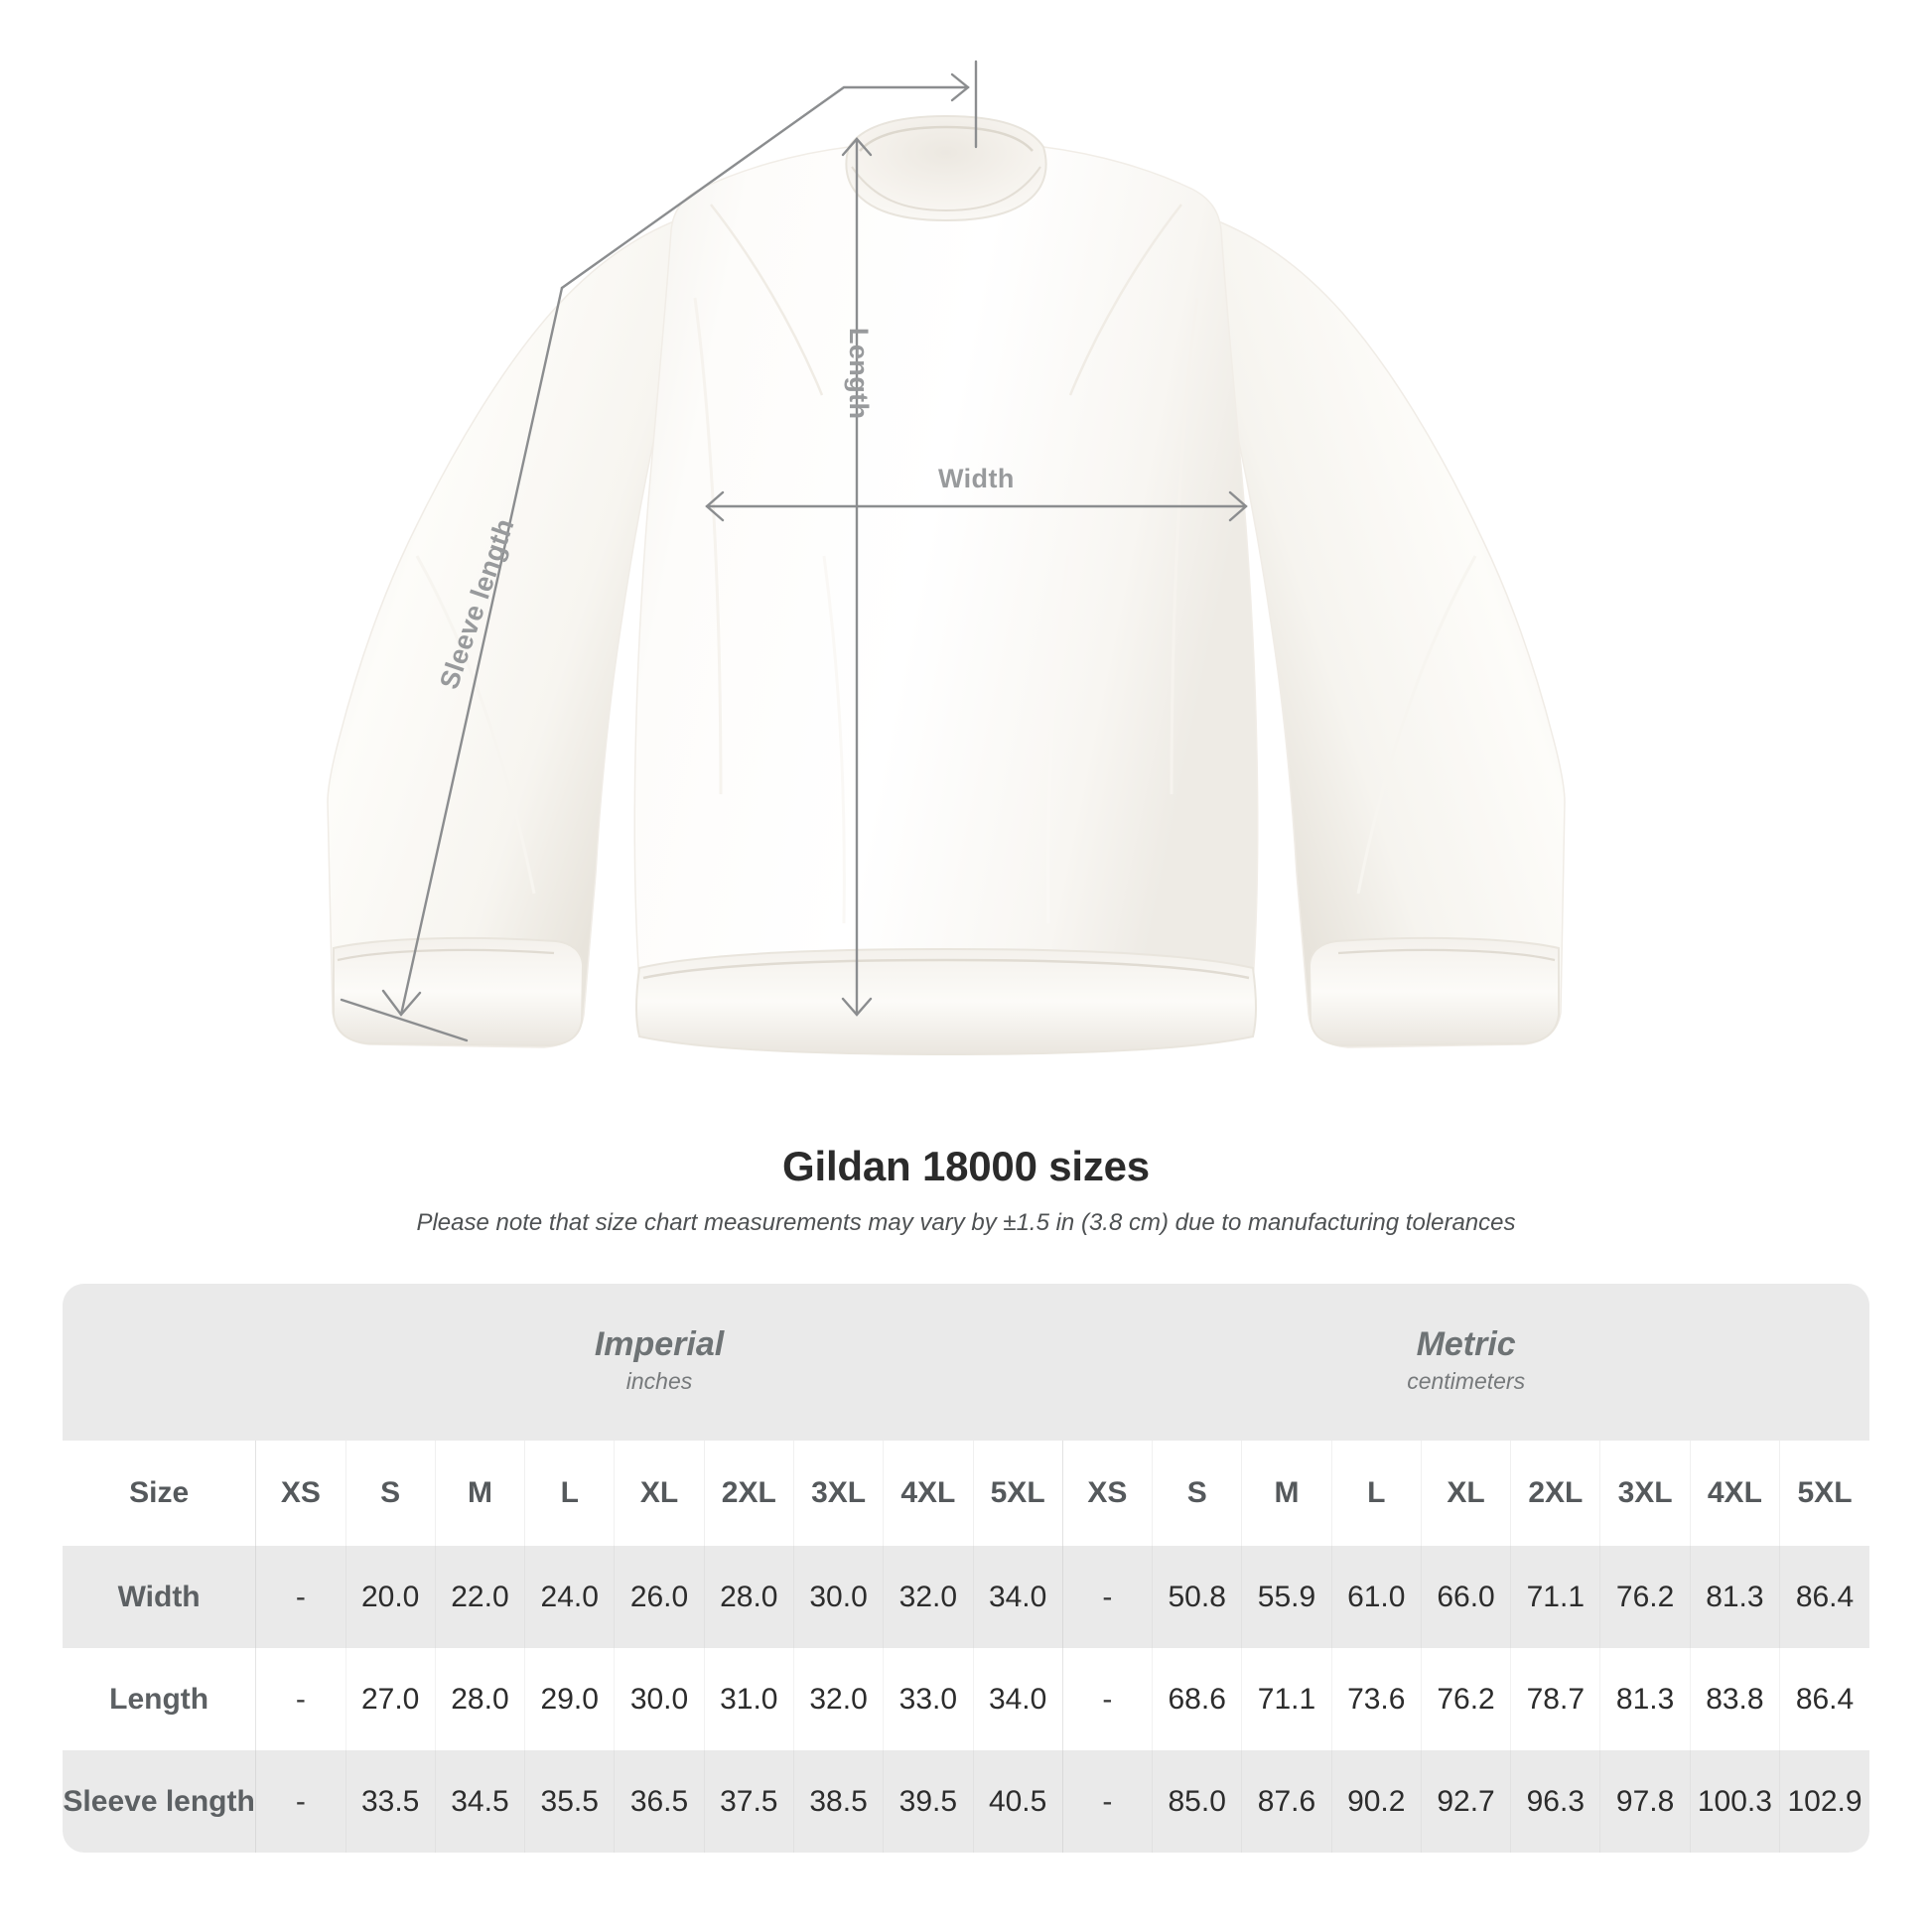 Image resolution: width=1932 pixels, height=1932 pixels. Describe the element at coordinates (966, 1166) in the screenshot. I see `page-title: Gildan 18000 sizes` at that location.